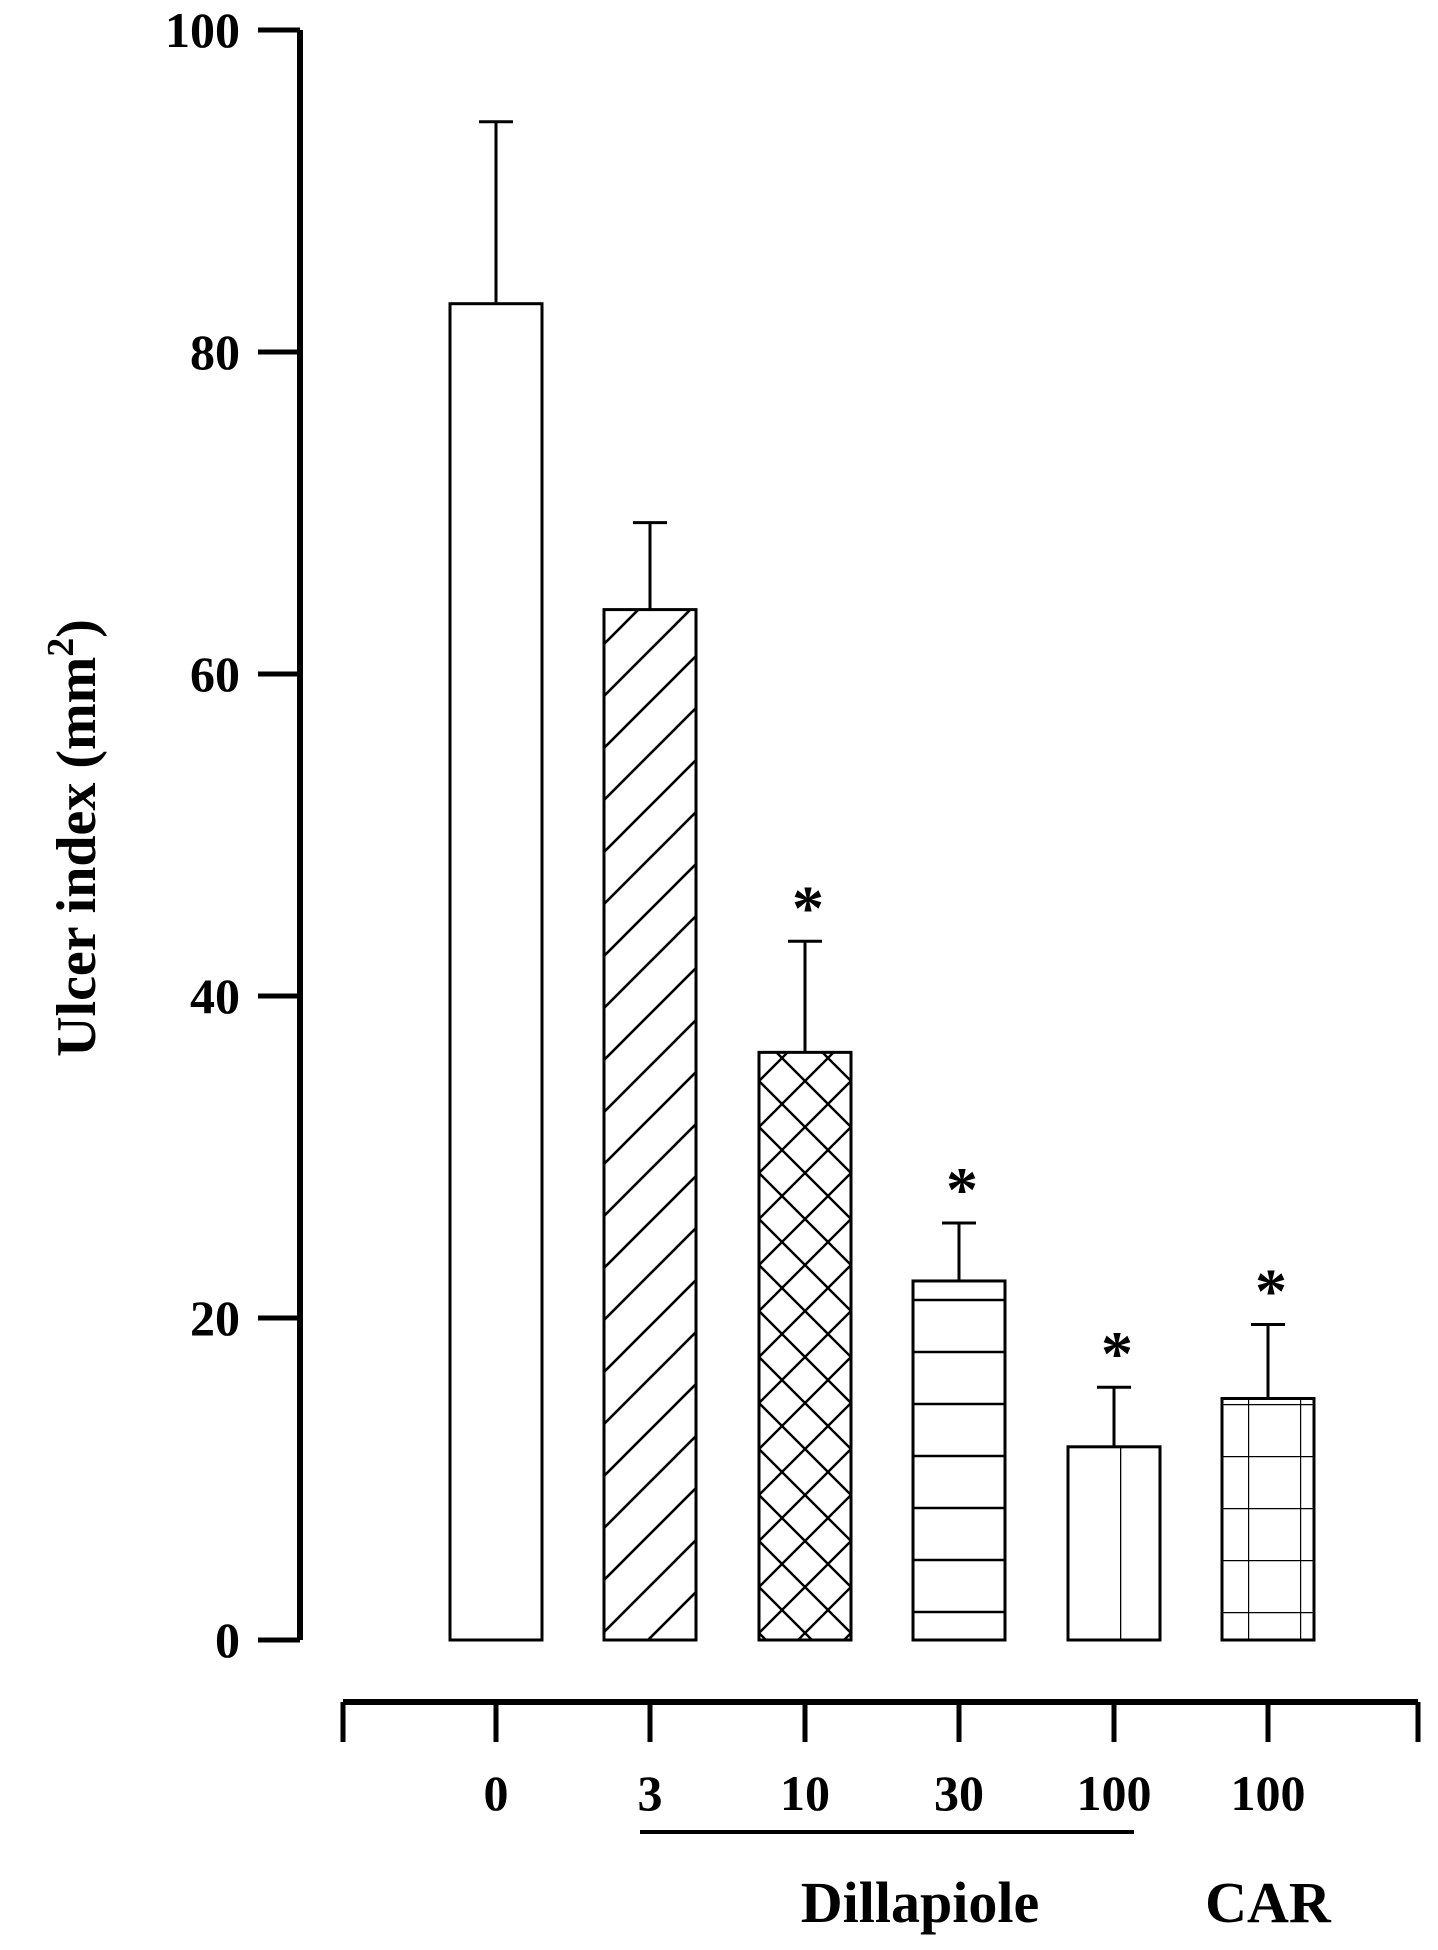  I want to click on y-tick-label: 40, so click(215, 996).